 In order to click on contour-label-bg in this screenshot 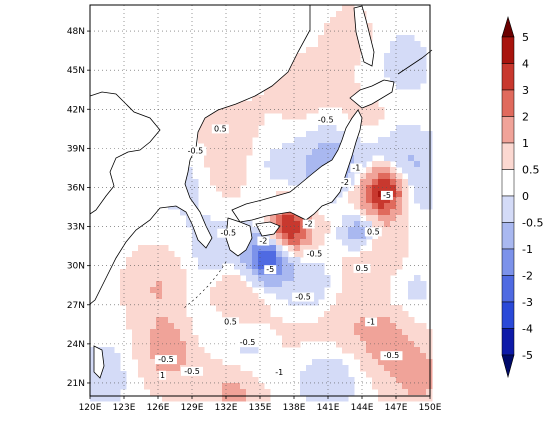, I will do `click(391, 356)`.